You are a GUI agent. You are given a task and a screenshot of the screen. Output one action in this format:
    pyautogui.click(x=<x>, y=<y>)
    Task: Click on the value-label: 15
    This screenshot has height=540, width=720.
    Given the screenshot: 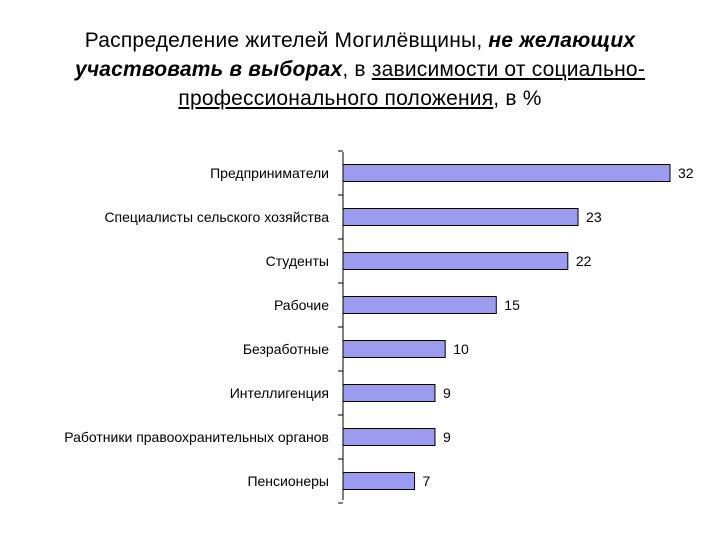 What is the action you would take?
    pyautogui.click(x=512, y=305)
    